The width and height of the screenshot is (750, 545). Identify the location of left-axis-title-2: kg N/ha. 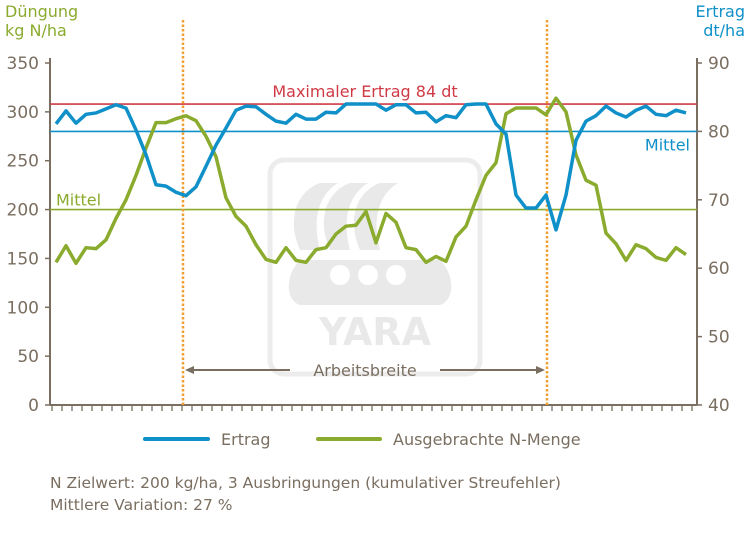
(36, 30).